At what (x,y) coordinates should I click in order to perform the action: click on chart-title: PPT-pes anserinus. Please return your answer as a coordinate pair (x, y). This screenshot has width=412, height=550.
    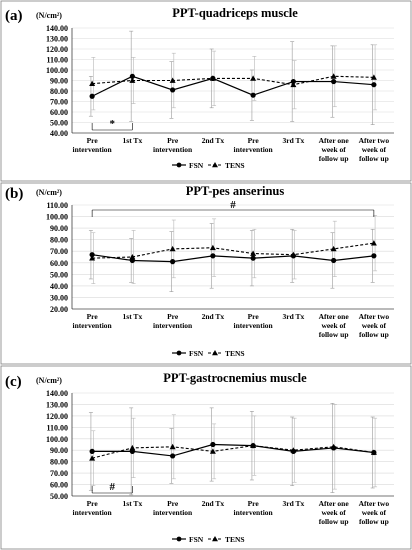
    Looking at the image, I should click on (235, 191).